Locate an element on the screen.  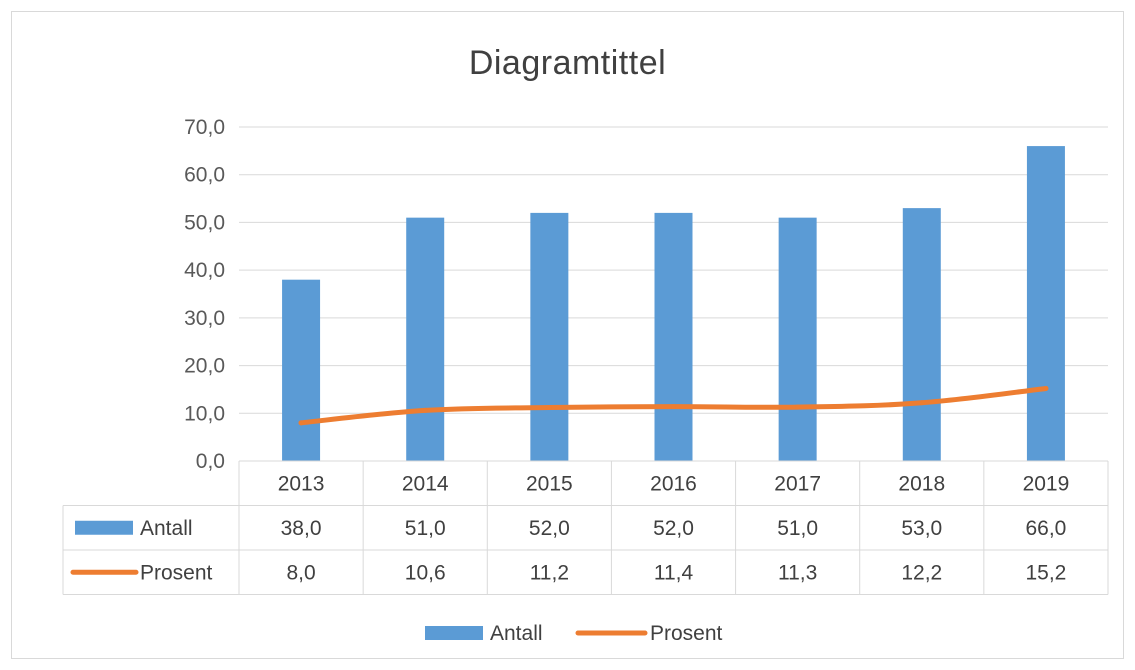
x-tick-label: 2015 is located at coordinates (549, 483).